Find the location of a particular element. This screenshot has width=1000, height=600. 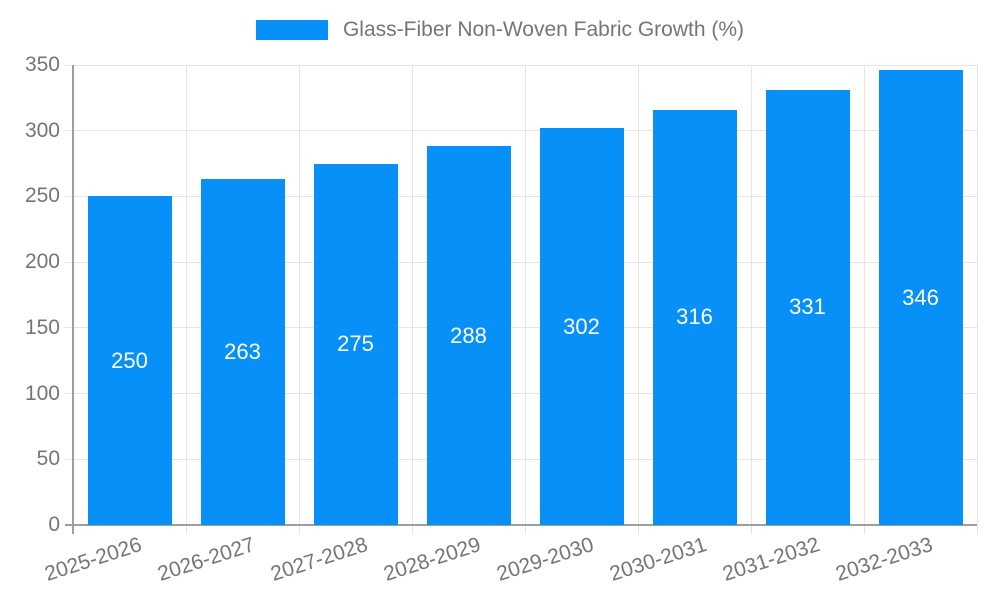

y-tick-label: 250 is located at coordinates (42, 196).